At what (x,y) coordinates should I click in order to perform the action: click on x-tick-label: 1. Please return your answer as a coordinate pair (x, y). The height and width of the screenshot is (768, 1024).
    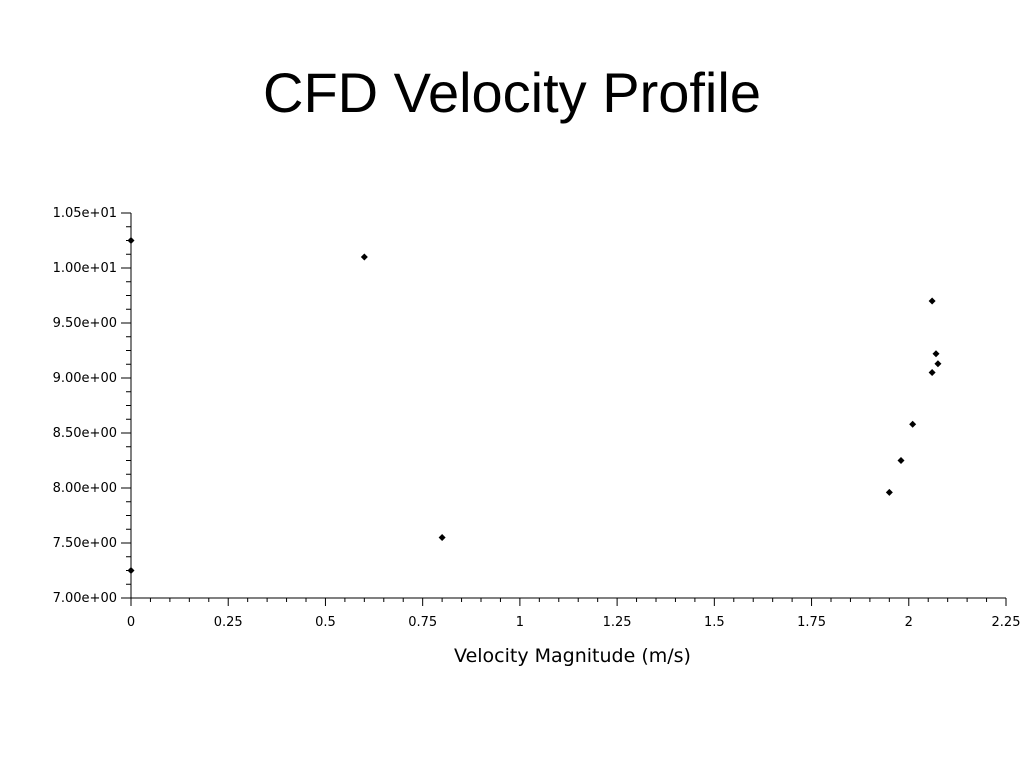
    Looking at the image, I should click on (520, 622).